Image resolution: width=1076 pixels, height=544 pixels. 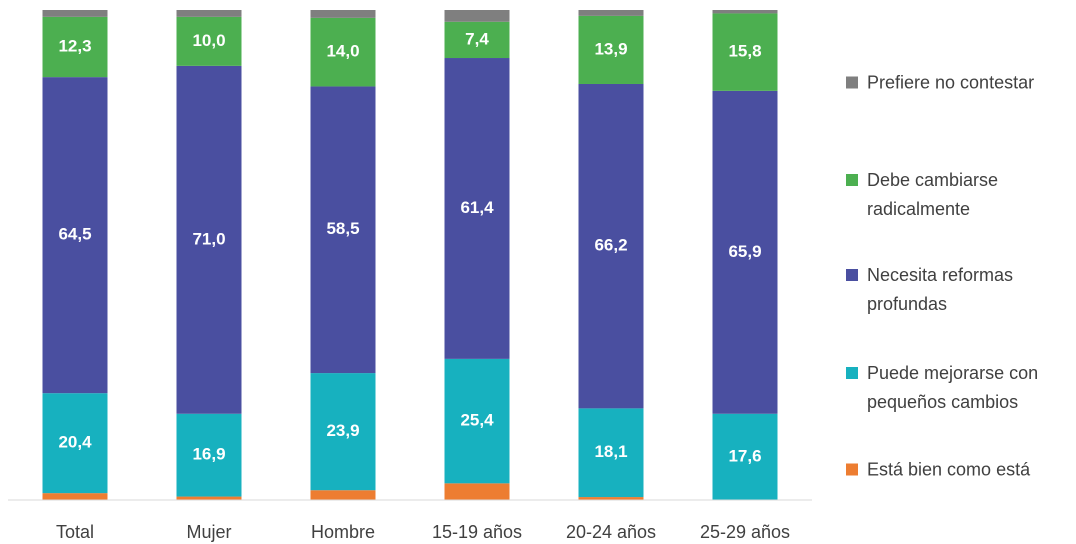 I want to click on data-label: 20,4, so click(x=75, y=442).